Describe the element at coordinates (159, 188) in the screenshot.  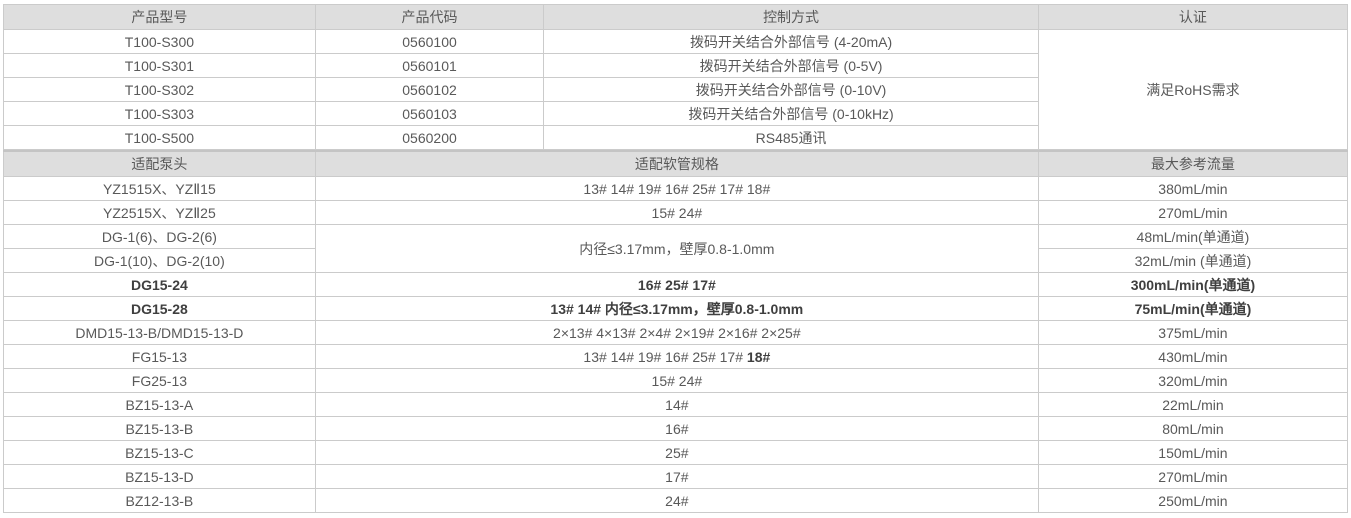
I see `cell-pumphead: YZ1515X、YZⅡ15` at that location.